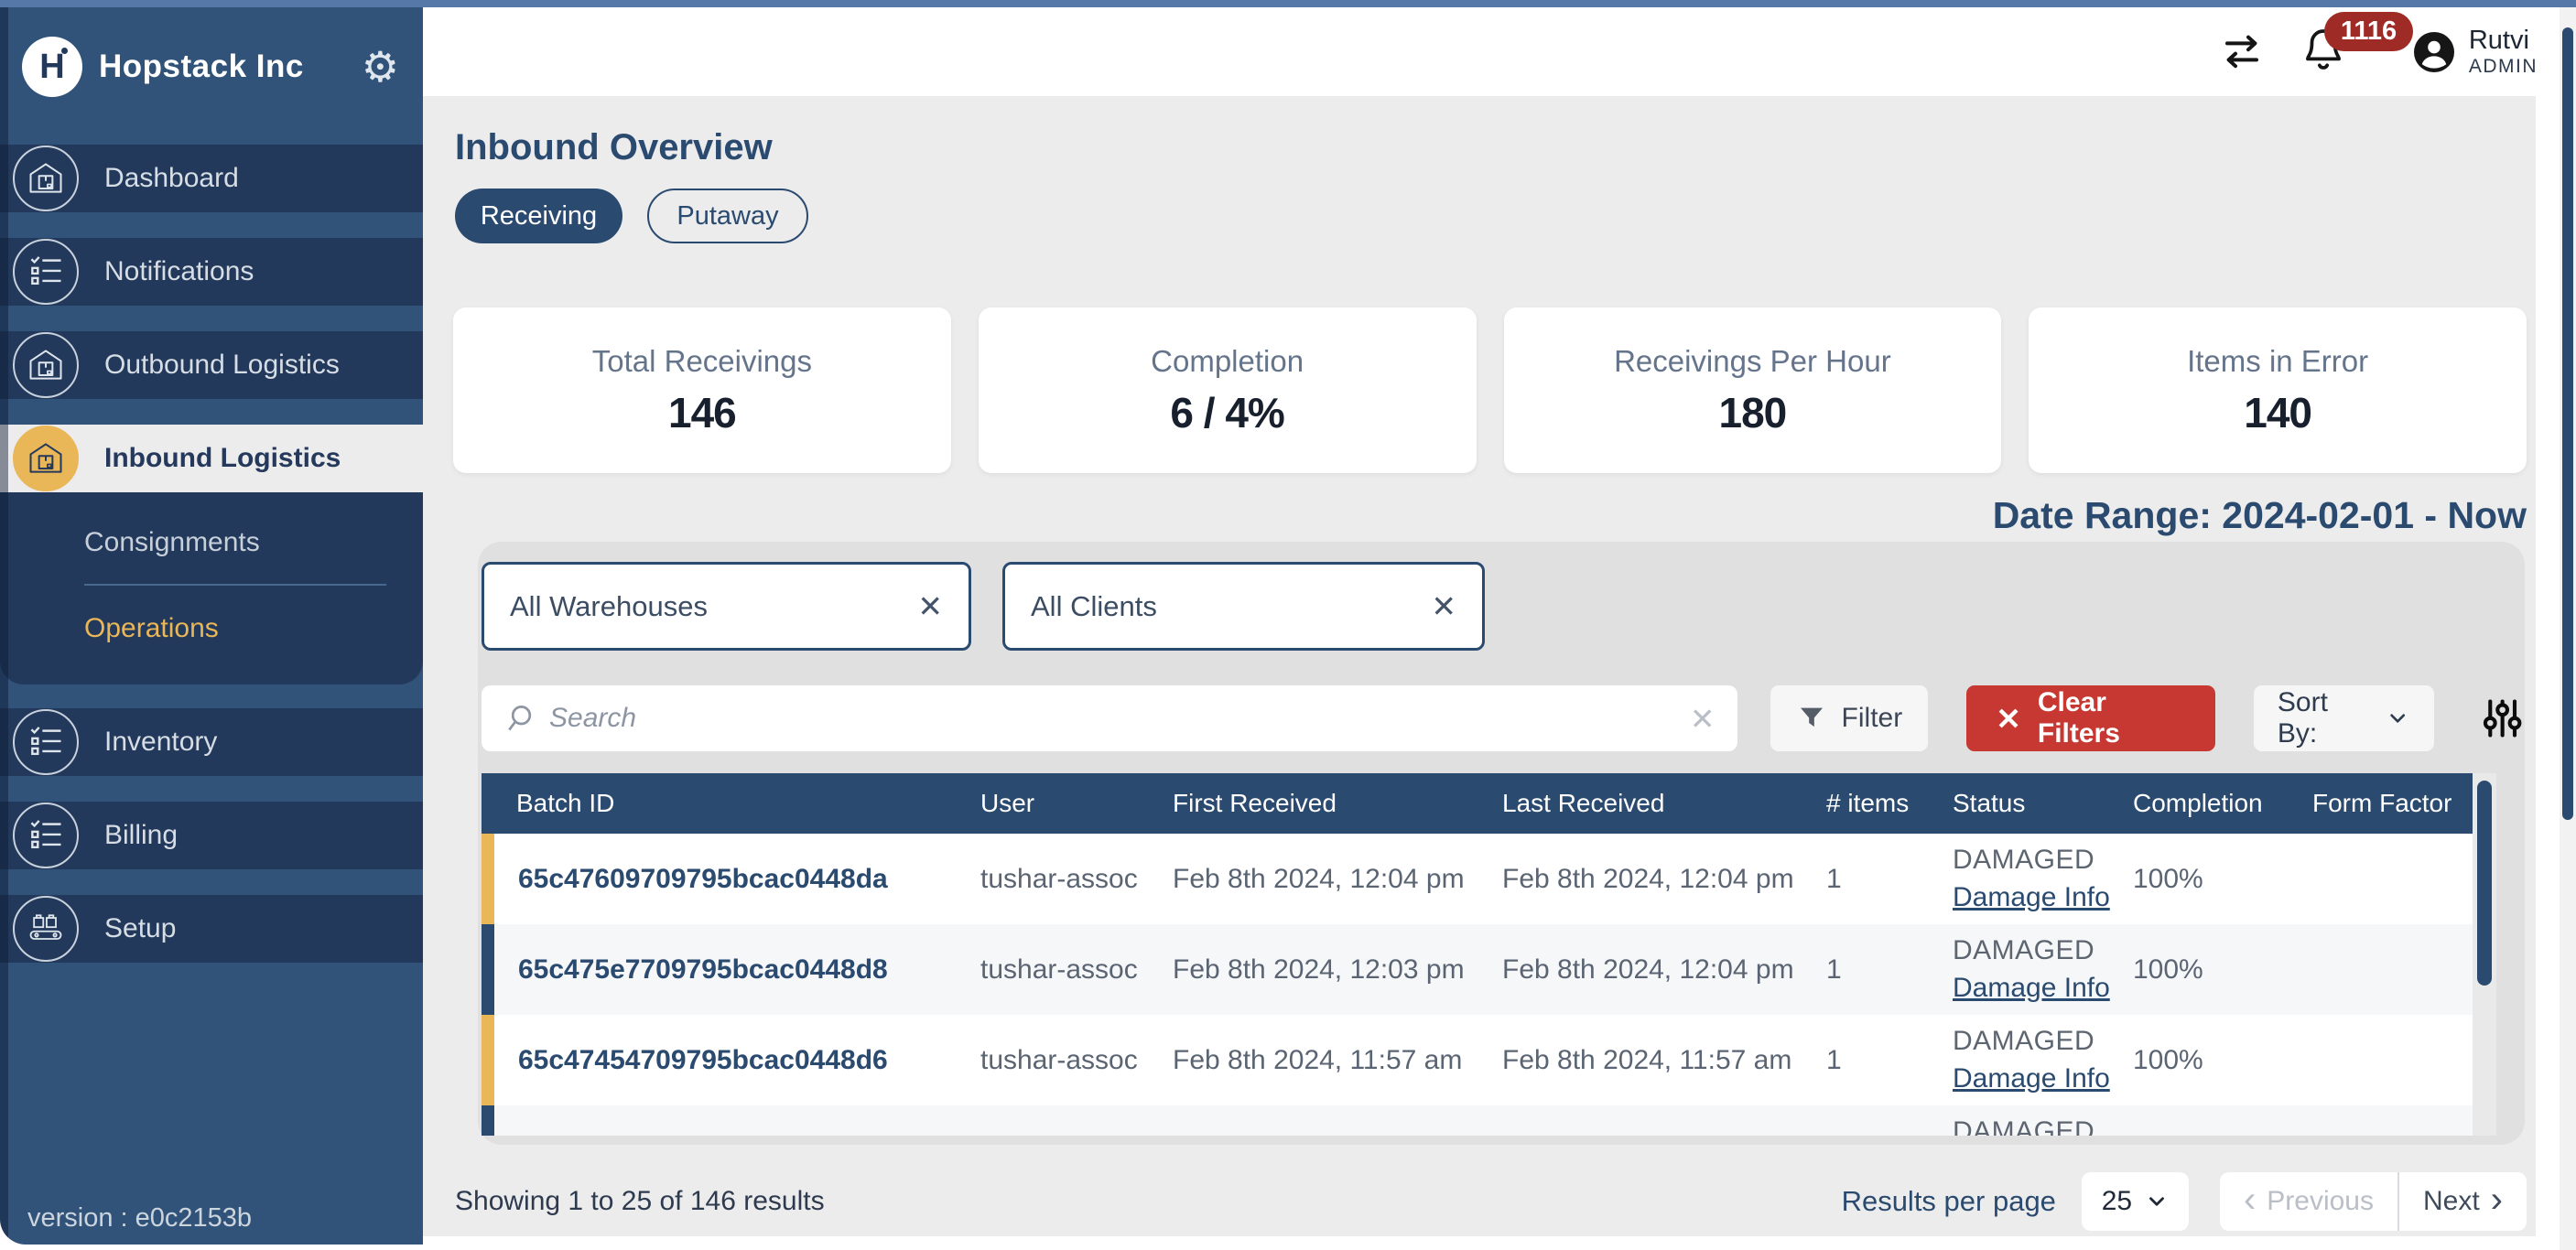 Image resolution: width=2576 pixels, height=1250 pixels. I want to click on gear-icon: ⚙, so click(380, 67).